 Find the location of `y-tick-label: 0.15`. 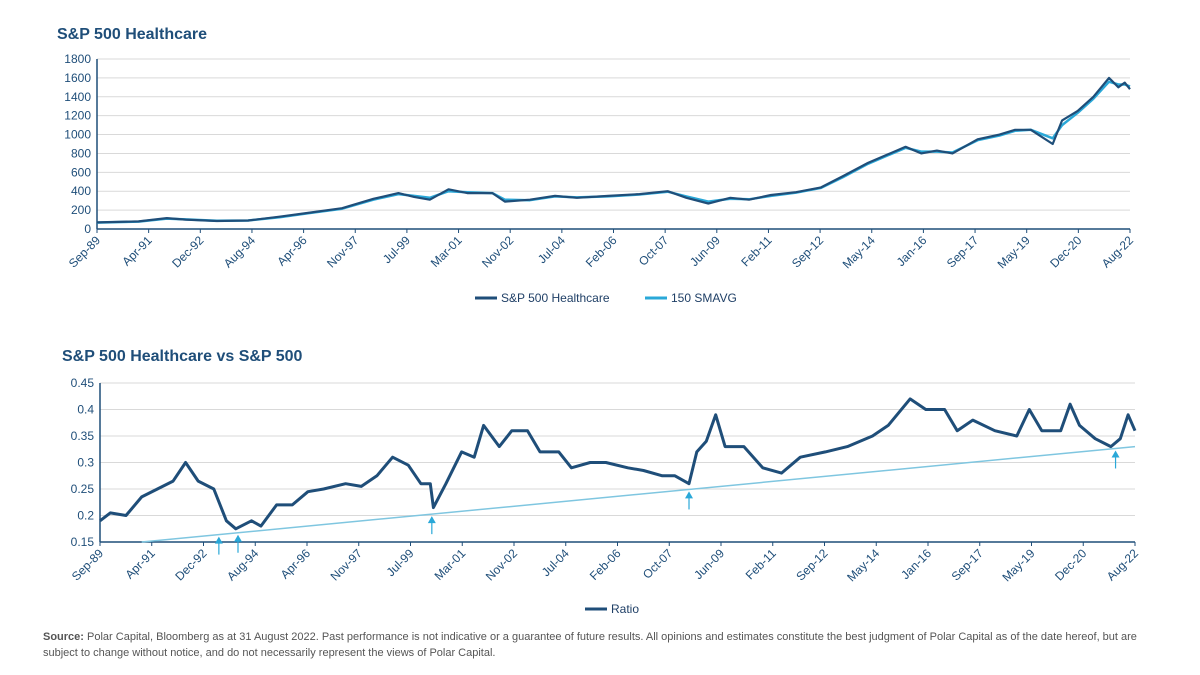

y-tick-label: 0.15 is located at coordinates (83, 542).